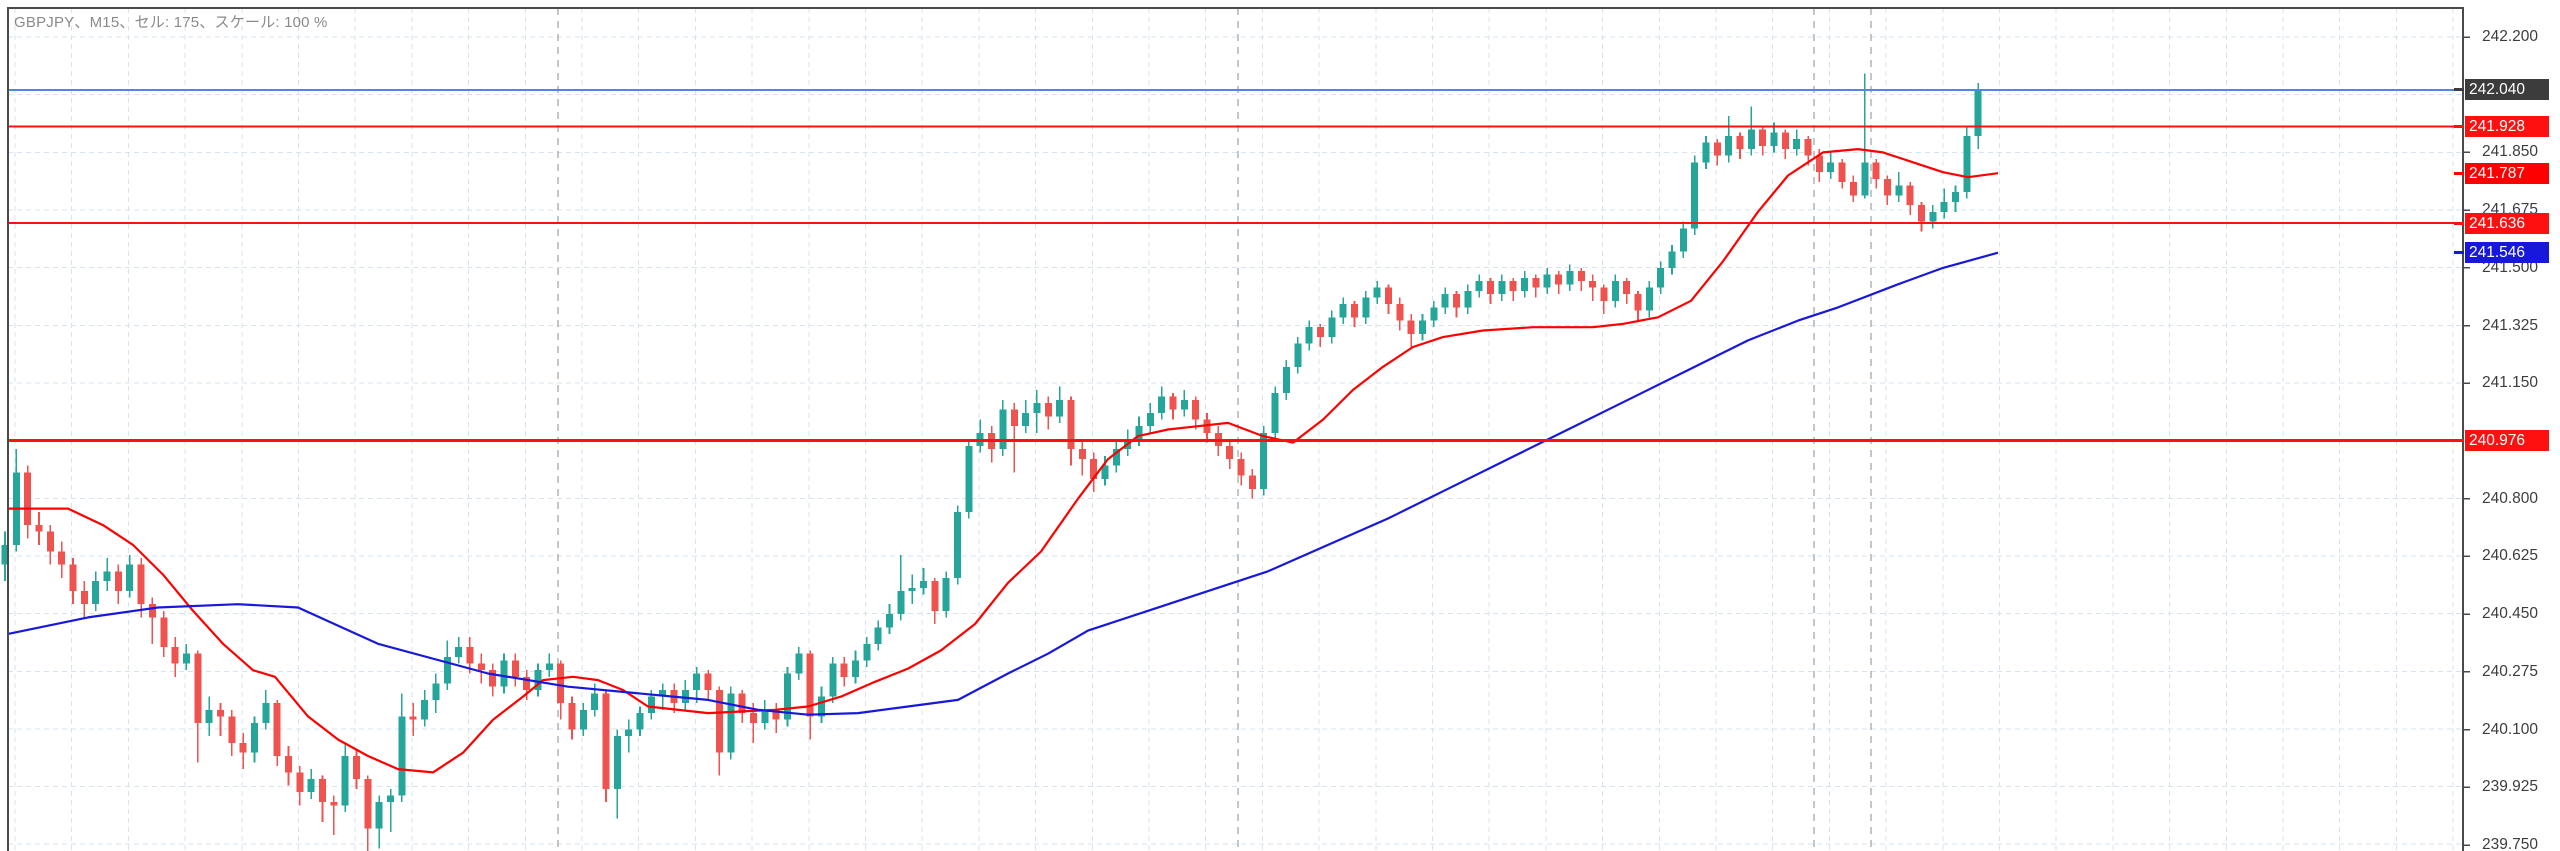 This screenshot has height=851, width=2560. I want to click on bid-price-badge-tail, so click(2459, 89).